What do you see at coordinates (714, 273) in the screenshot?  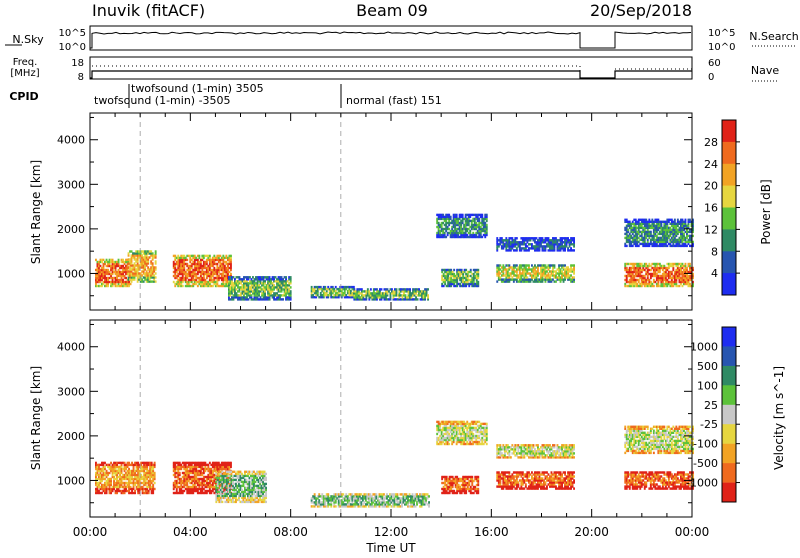 I see `colorbar-tick-label: 4` at bounding box center [714, 273].